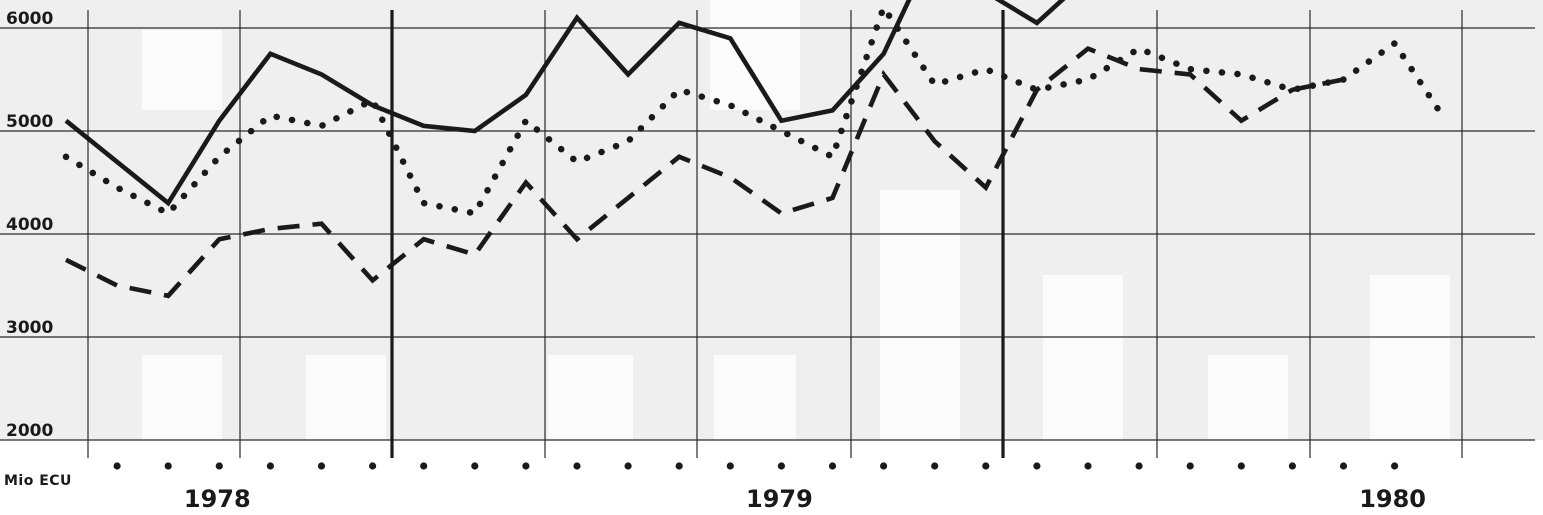  What do you see at coordinates (779, 499) in the screenshot?
I see `year-label: 1979` at bounding box center [779, 499].